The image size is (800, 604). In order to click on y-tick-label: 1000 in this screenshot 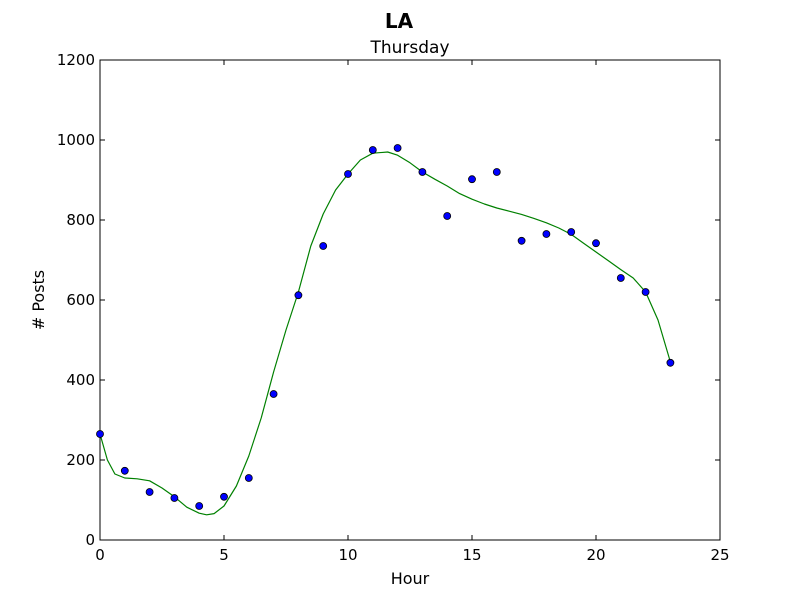, I will do `click(76, 140)`.